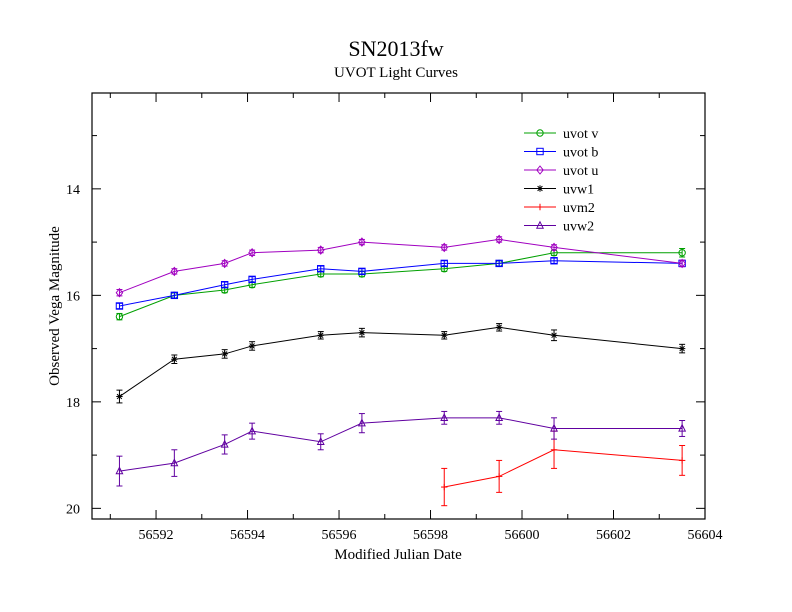 Image resolution: width=792 pixels, height=612 pixels. What do you see at coordinates (73, 190) in the screenshot?
I see `y-tick-label: 14` at bounding box center [73, 190].